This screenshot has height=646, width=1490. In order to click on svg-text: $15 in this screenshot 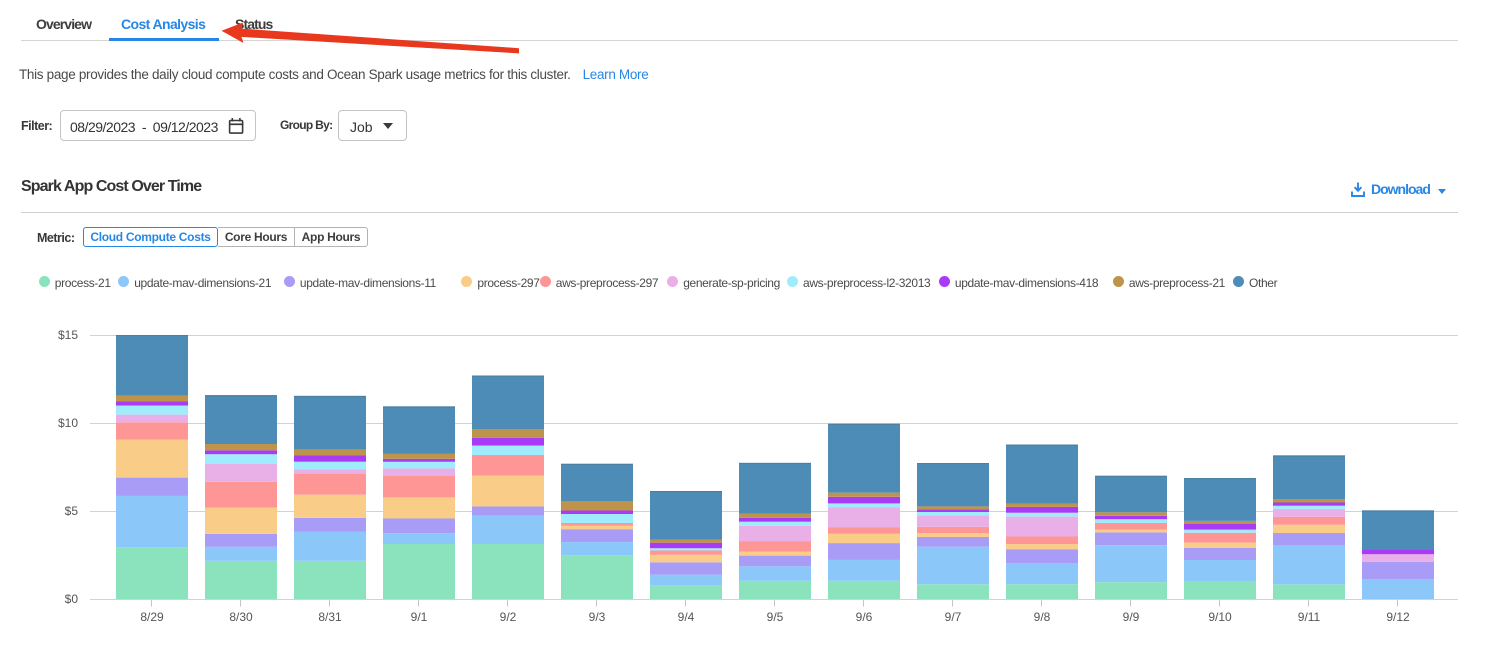, I will do `click(68, 335)`.